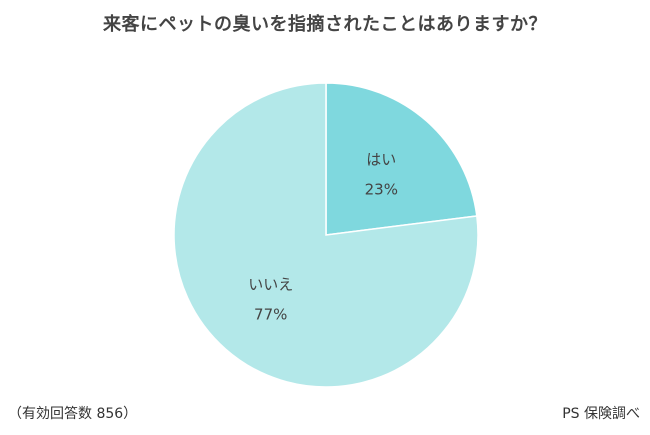  Describe the element at coordinates (325, 24) in the screenshot. I see `chart-title: 来客にペットの臭いを指摘されたことはありますか？` at that location.